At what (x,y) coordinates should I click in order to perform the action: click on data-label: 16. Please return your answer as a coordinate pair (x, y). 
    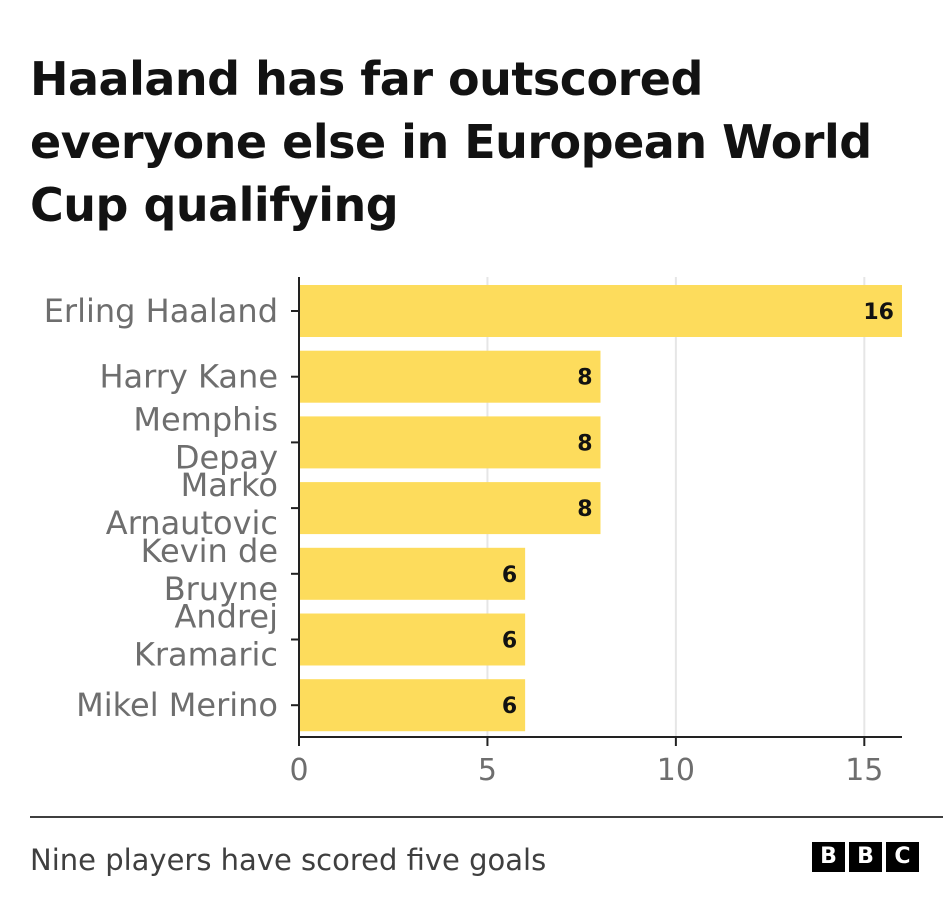
    Looking at the image, I should click on (878, 312).